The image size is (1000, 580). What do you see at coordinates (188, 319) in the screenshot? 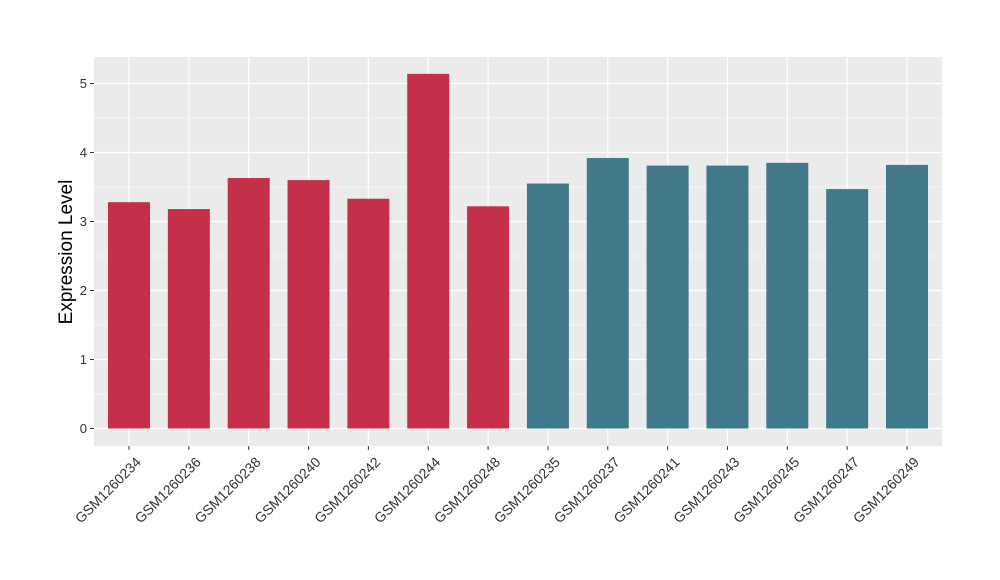
I see `bar-gsm1260236` at bounding box center [188, 319].